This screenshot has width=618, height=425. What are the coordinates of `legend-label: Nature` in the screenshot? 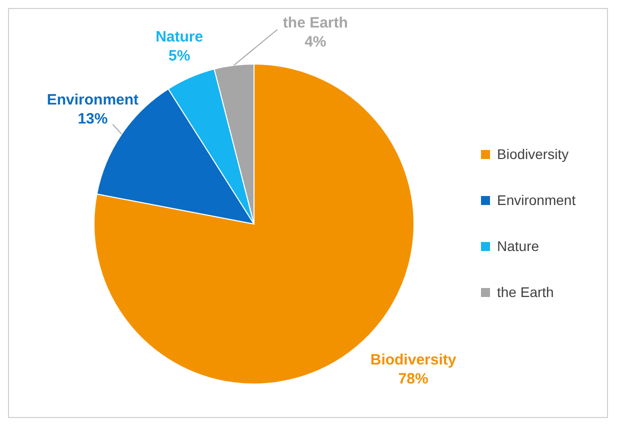 It's located at (518, 246).